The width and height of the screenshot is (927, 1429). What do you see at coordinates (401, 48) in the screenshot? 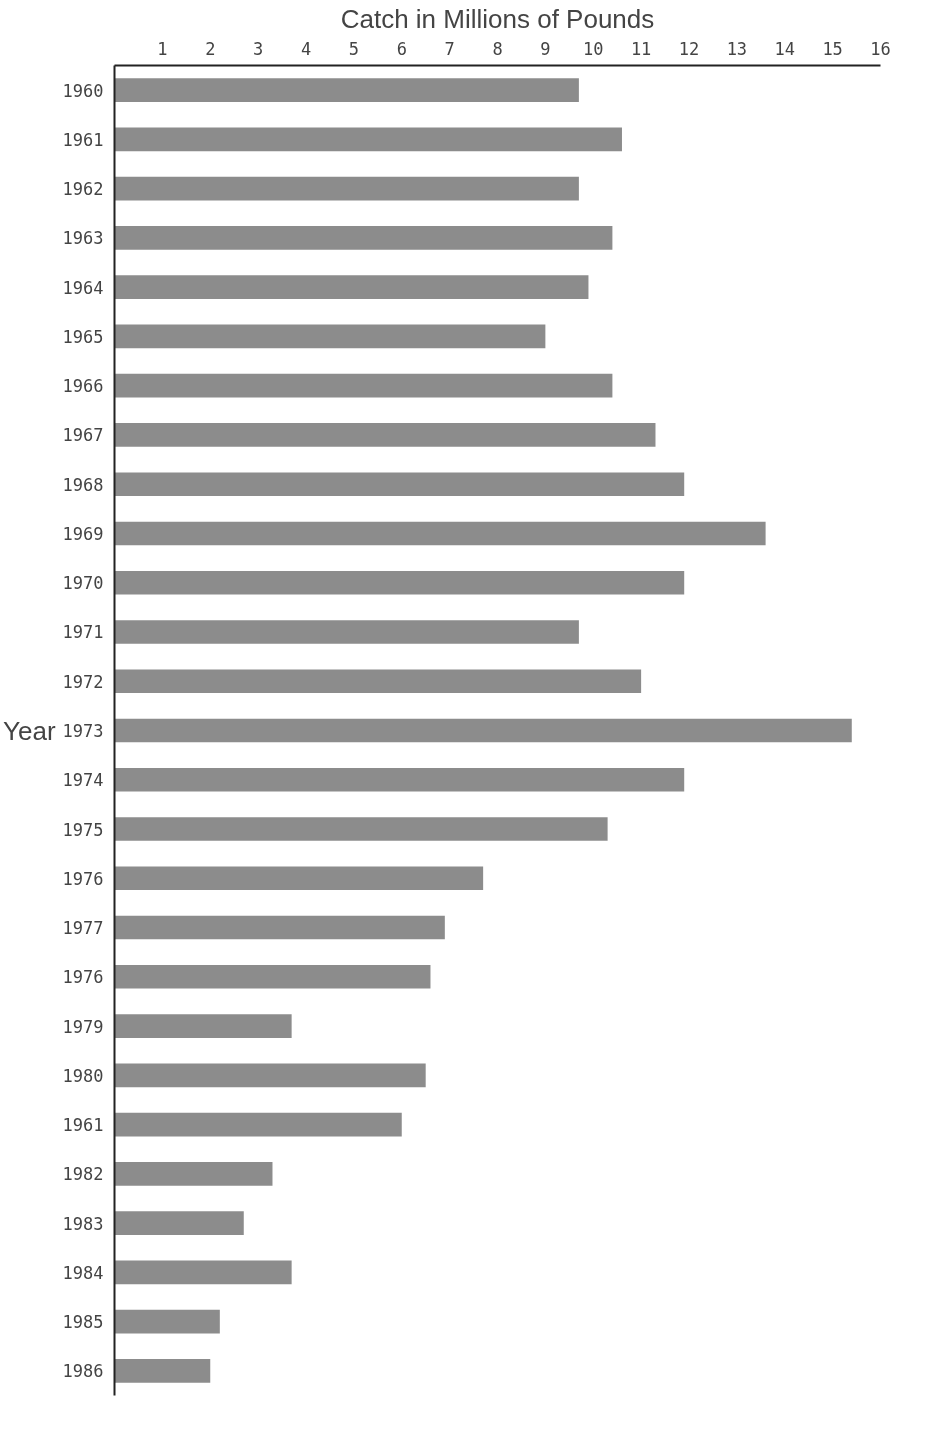
I see `x-tick-label: 6` at bounding box center [401, 48].